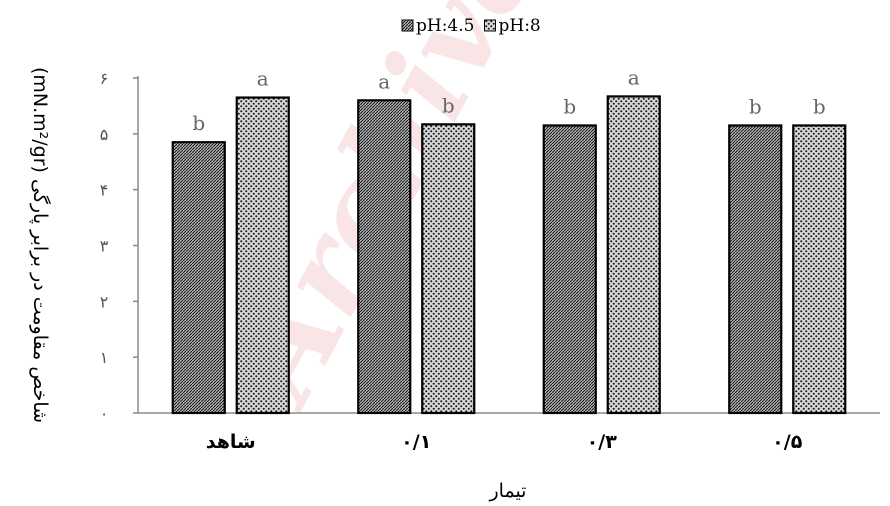 This screenshot has height=506, width=890. Describe the element at coordinates (416, 442) in the screenshot. I see `x-tick-label: ۰/۱` at that location.